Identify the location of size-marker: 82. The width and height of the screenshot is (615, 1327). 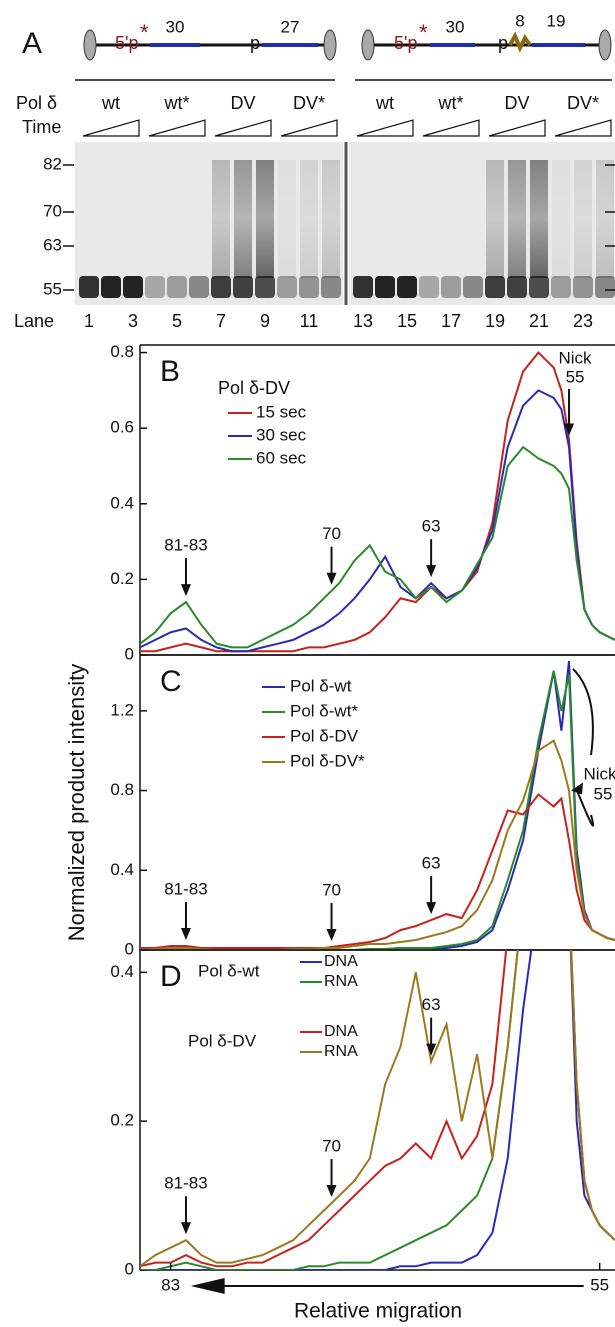
(52, 163).